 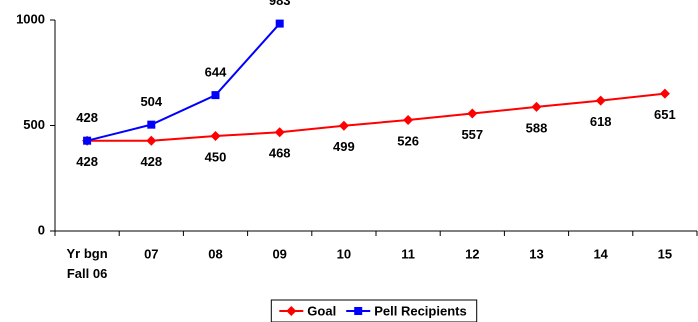 What do you see at coordinates (344, 146) in the screenshot?
I see `data-label: 499` at bounding box center [344, 146].